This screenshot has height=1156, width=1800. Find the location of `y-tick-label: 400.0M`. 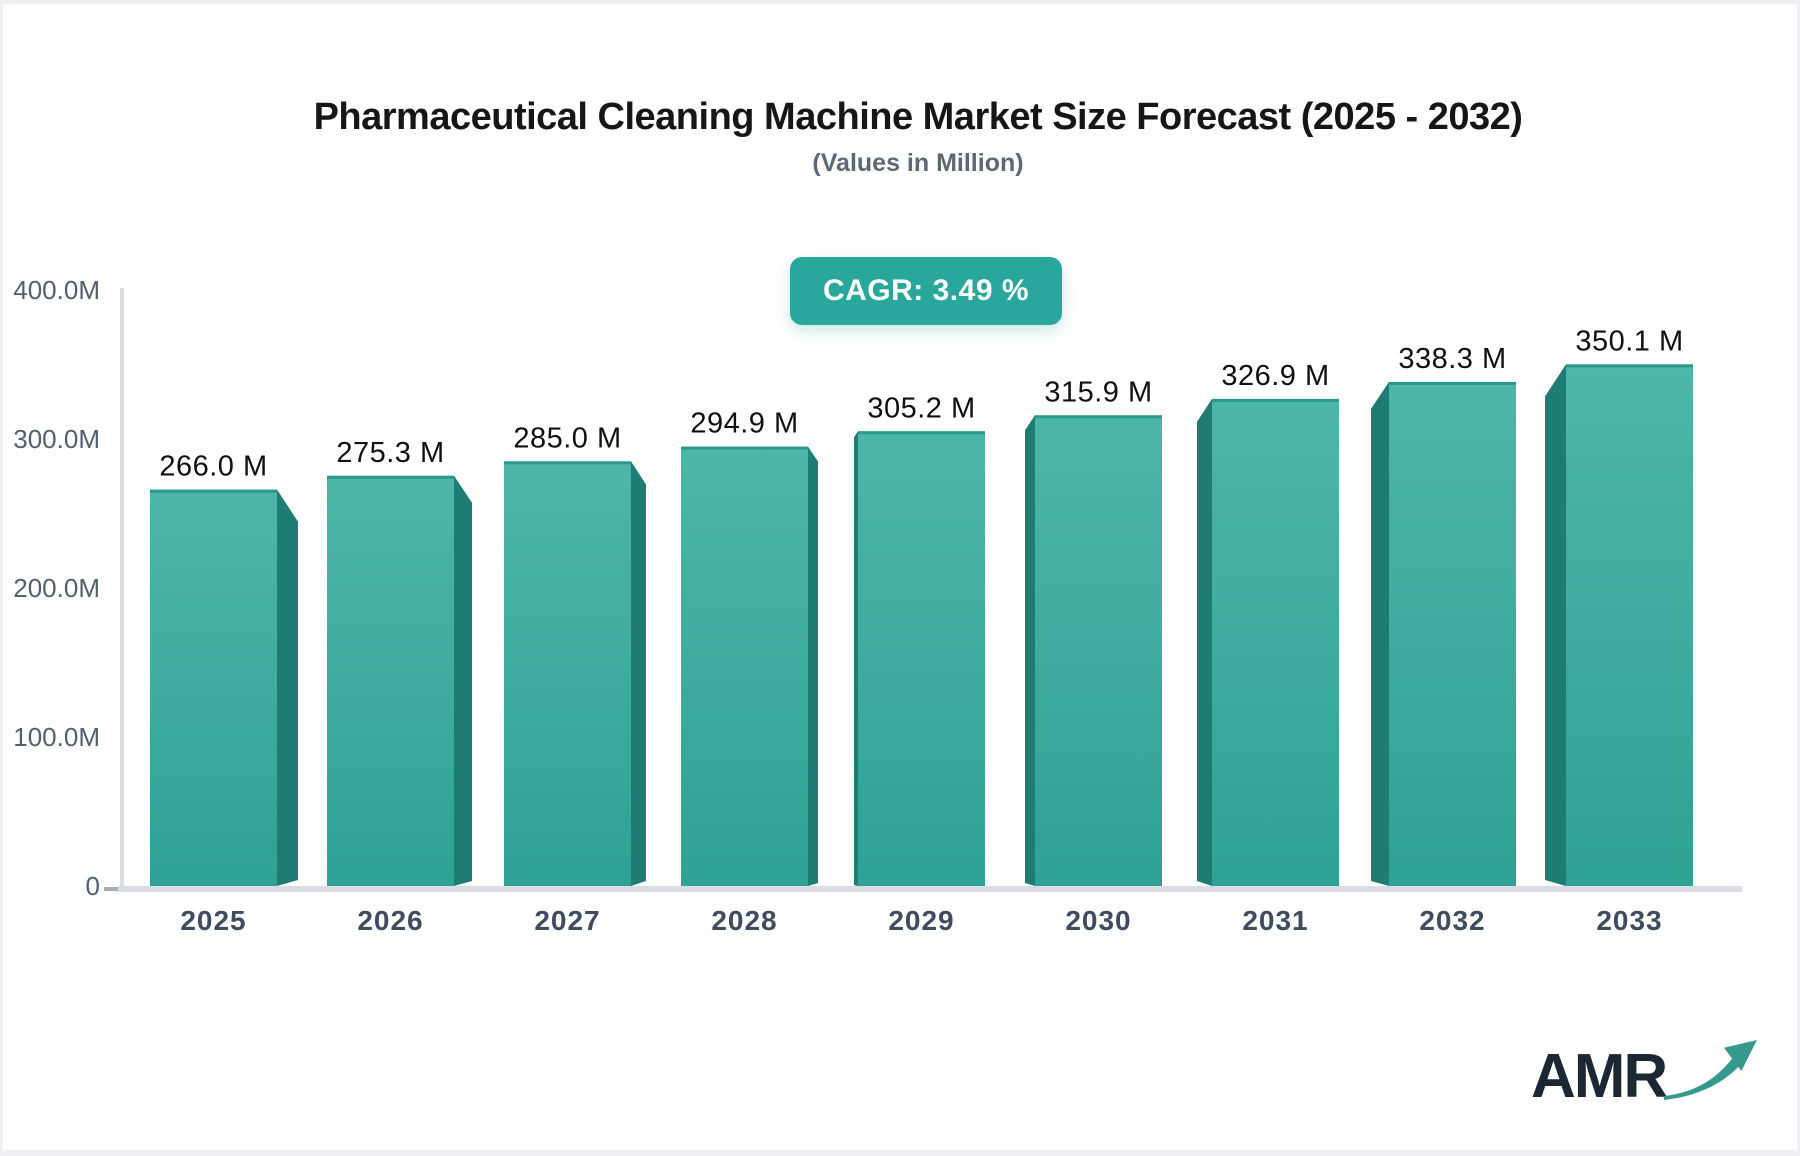

y-tick-label: 400.0M is located at coordinates (56, 290).